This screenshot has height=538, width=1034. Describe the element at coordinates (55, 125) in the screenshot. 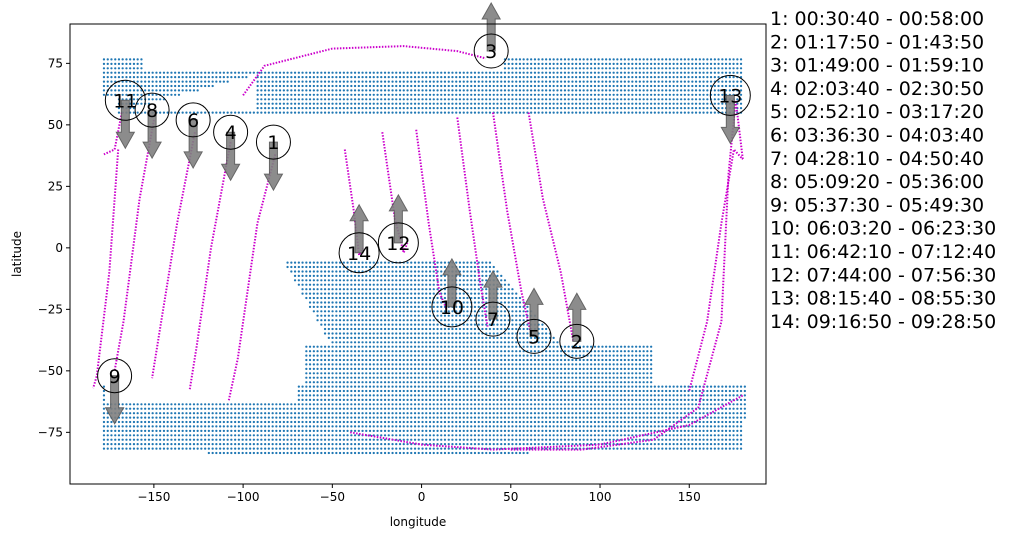

I see `y-tick-label: 50` at that location.